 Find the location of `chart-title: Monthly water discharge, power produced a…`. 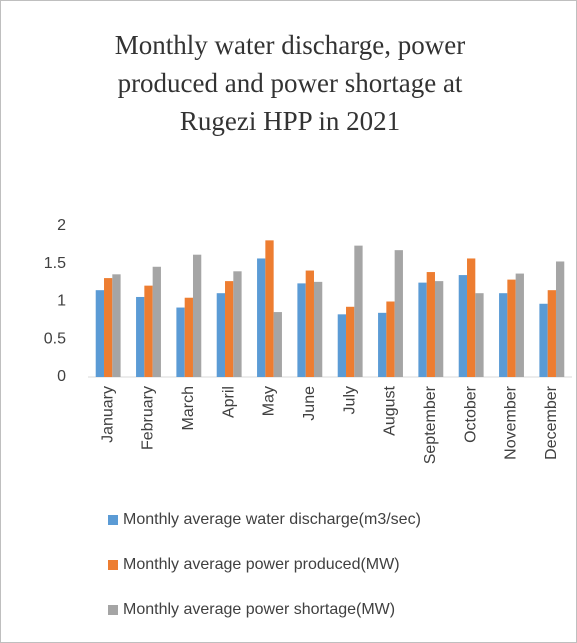

chart-title: Monthly water discharge, power produced a… is located at coordinates (290, 83).